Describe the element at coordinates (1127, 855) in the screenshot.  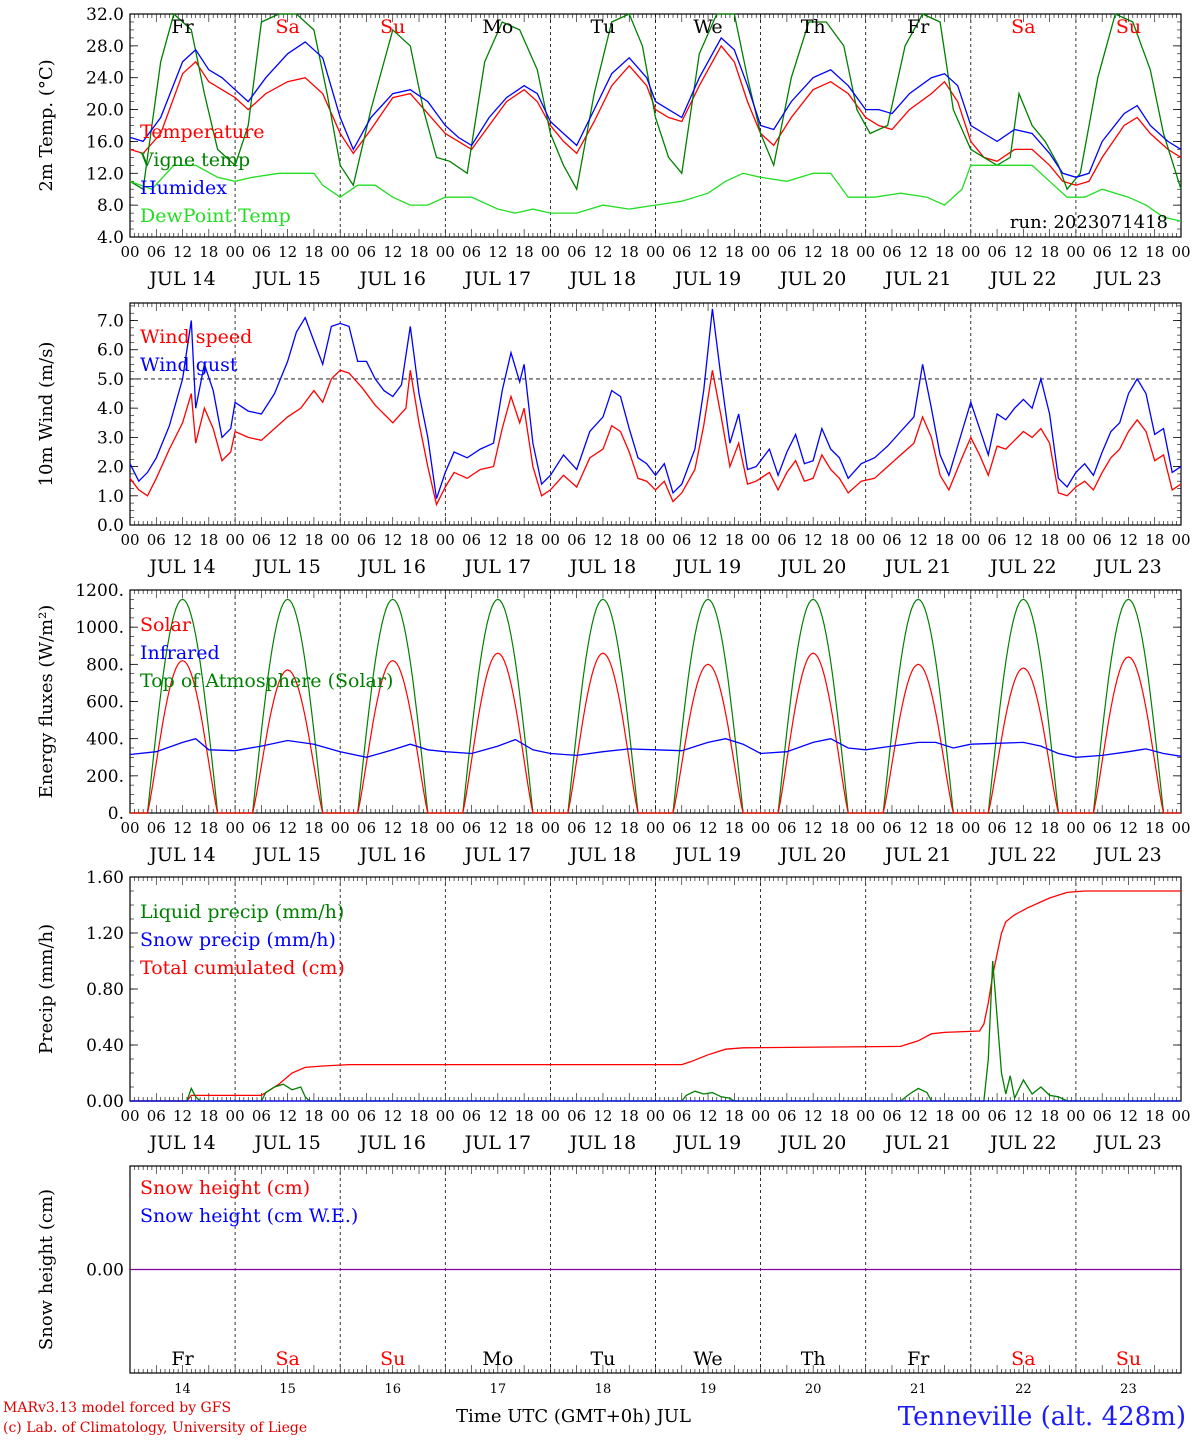
I see `date-label: JUL 23` at that location.